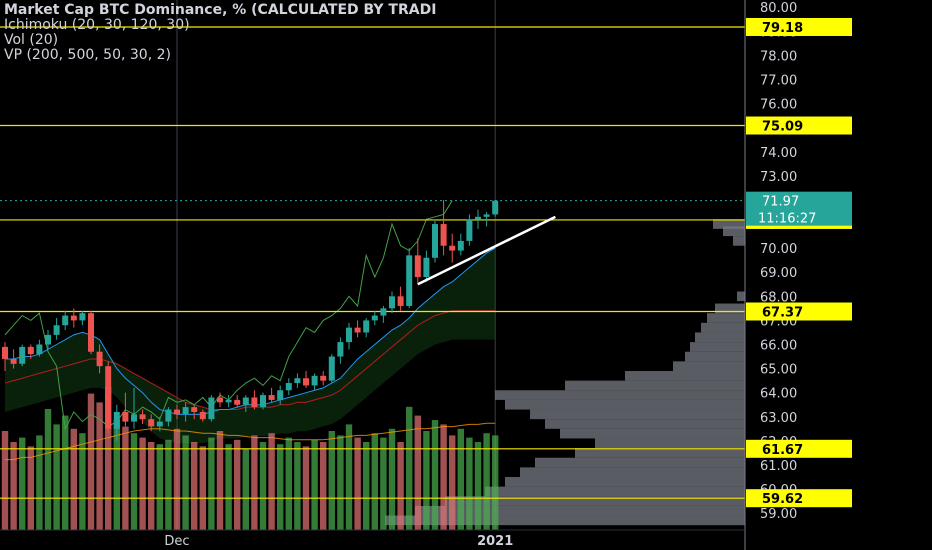 This screenshot has height=550, width=932. Describe the element at coordinates (176, 541) in the screenshot. I see `time-tick-label: Dec` at that location.